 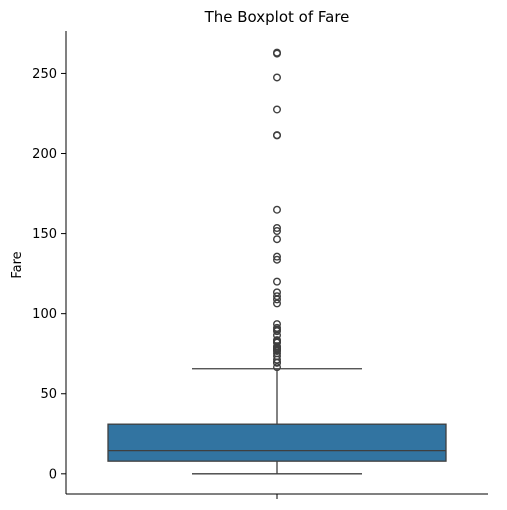 What do you see at coordinates (44, 314) in the screenshot?
I see `y-tick-label: 100` at bounding box center [44, 314].